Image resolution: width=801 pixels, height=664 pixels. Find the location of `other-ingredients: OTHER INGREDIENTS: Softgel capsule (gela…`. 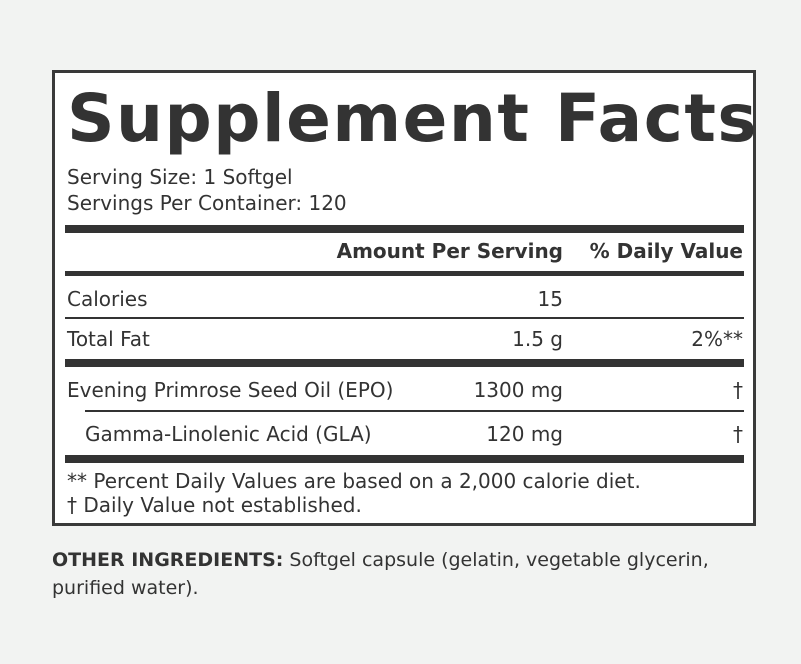

other-ingredients: OTHER INGREDIENTS: Softgel capsule (gela… is located at coordinates (407, 574).